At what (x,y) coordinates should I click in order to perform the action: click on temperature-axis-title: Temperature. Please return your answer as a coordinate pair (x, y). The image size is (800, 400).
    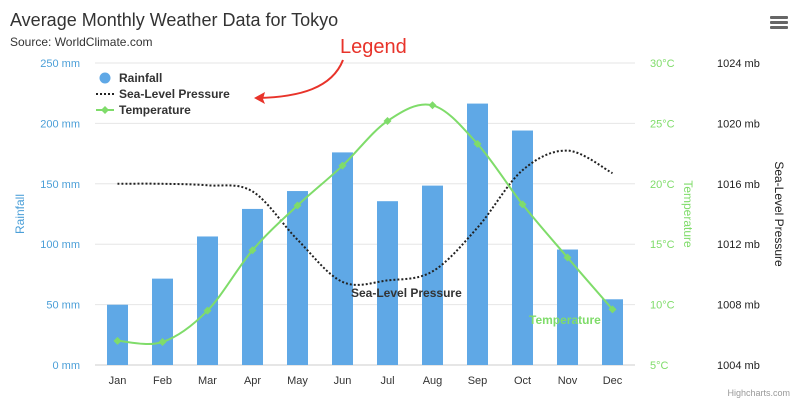
    Looking at the image, I should click on (688, 214).